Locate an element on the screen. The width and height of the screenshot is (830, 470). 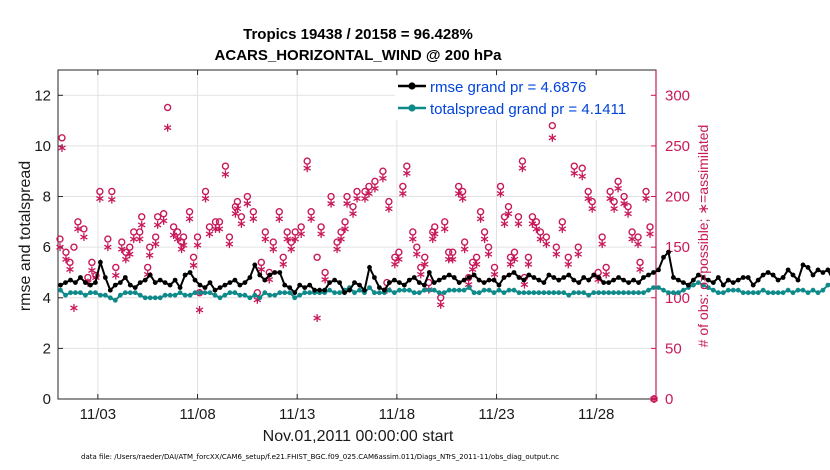
line-series is located at coordinates (444, 276).